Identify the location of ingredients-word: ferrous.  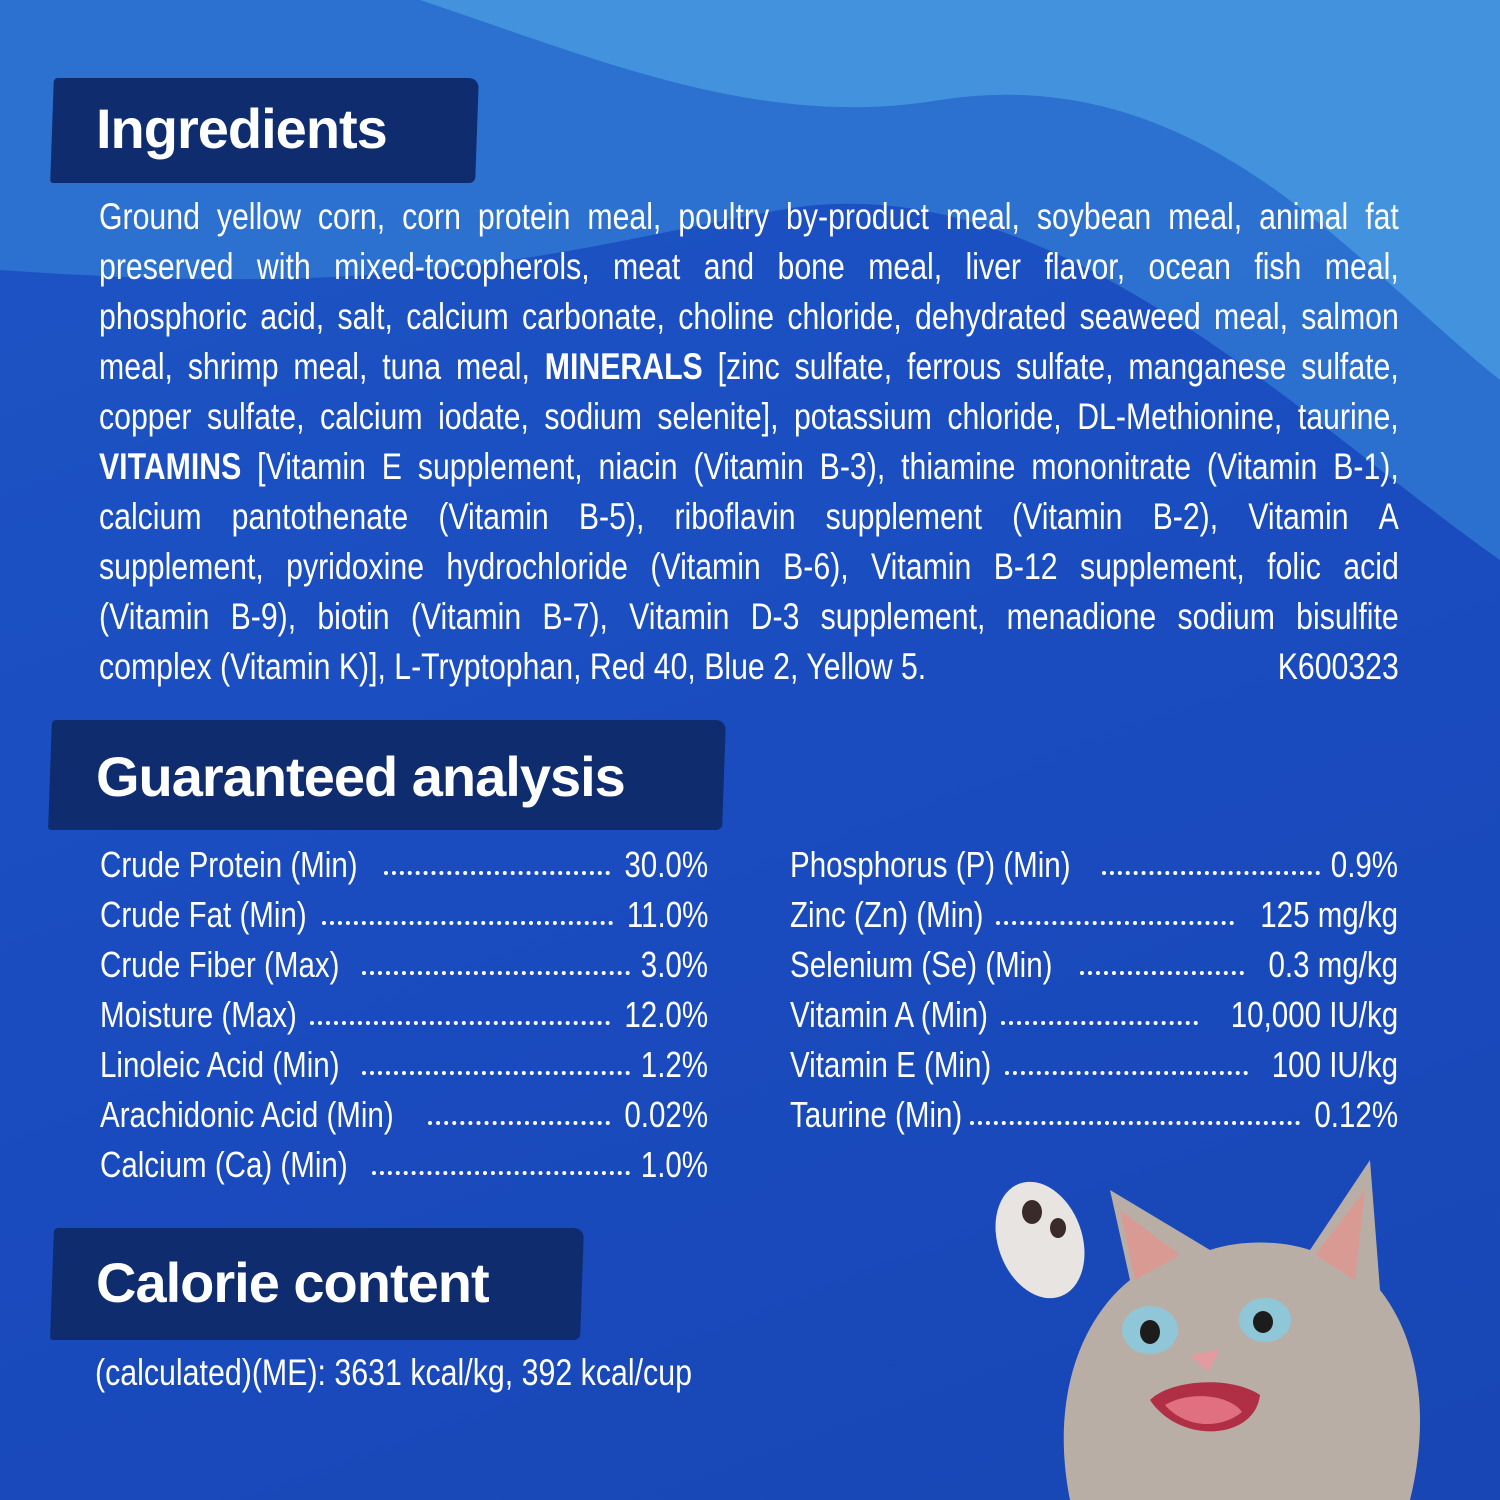
(954, 366).